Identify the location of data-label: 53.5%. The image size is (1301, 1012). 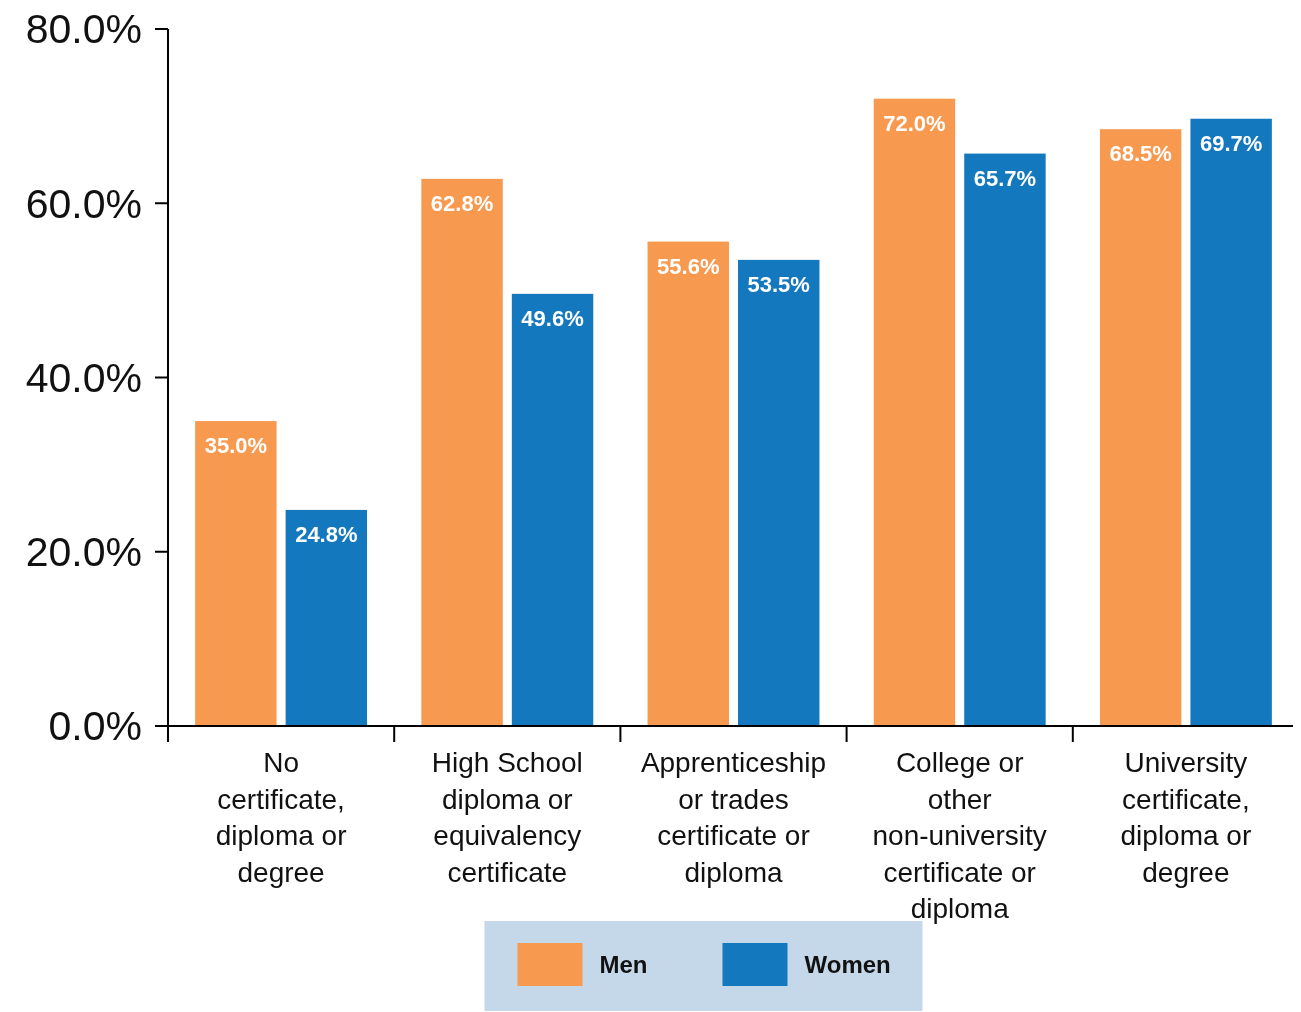
(778, 284).